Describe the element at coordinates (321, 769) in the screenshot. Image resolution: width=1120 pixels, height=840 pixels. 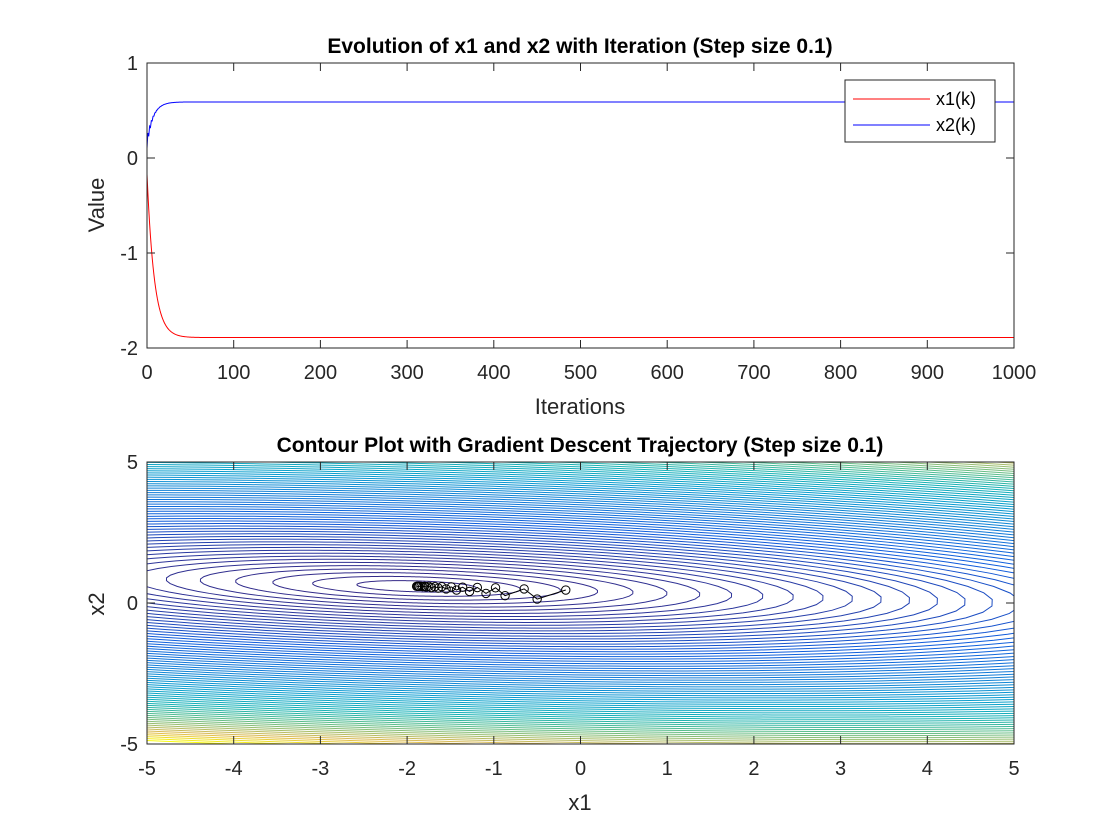
I see `x-tick-label: -3` at that location.